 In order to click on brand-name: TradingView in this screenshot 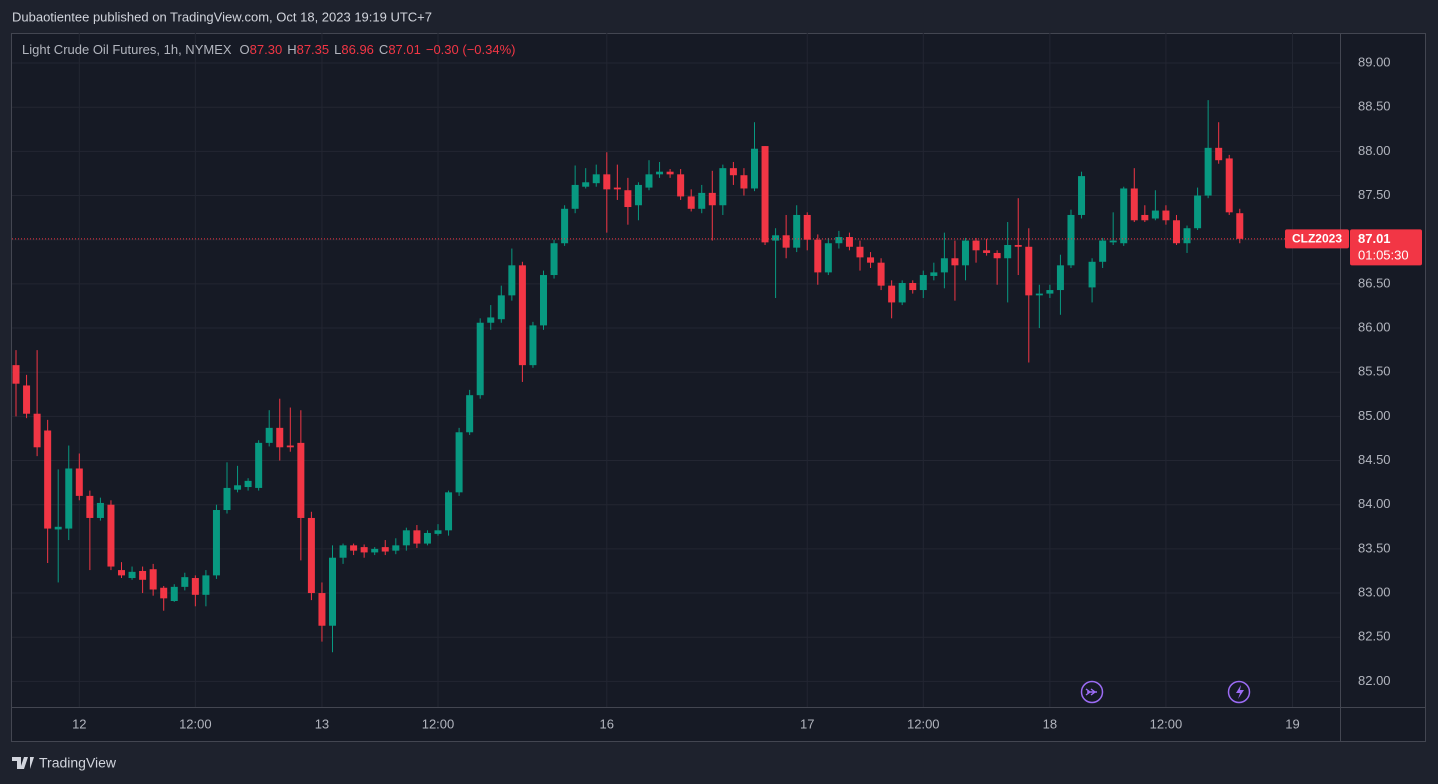, I will do `click(78, 763)`.